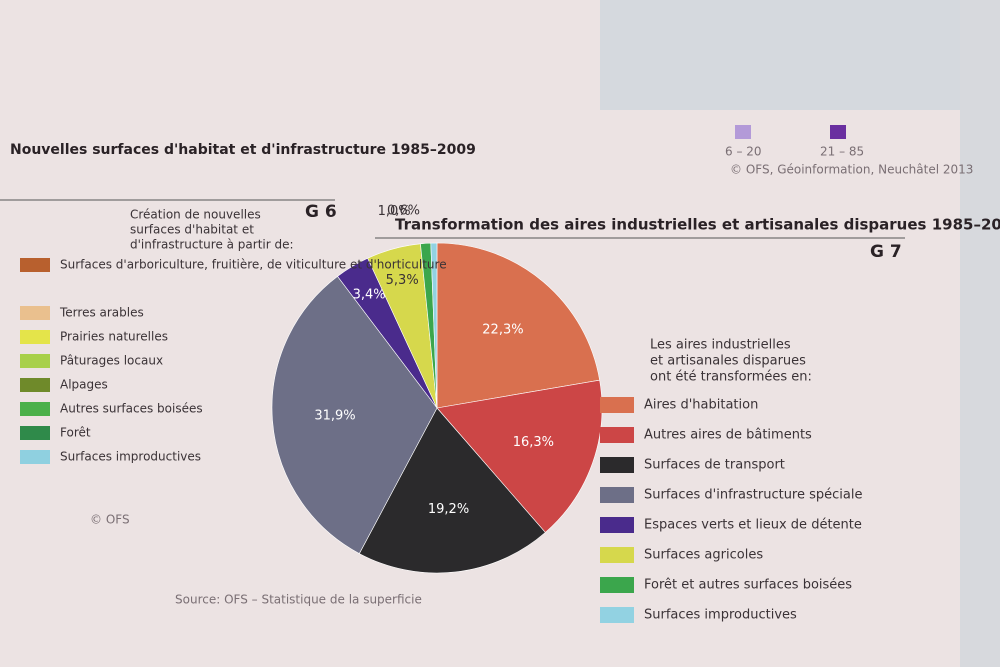 This screenshot has width=1000, height=667. I want to click on legend-label: Forêt et autres surfaces boisées, so click(748, 585).